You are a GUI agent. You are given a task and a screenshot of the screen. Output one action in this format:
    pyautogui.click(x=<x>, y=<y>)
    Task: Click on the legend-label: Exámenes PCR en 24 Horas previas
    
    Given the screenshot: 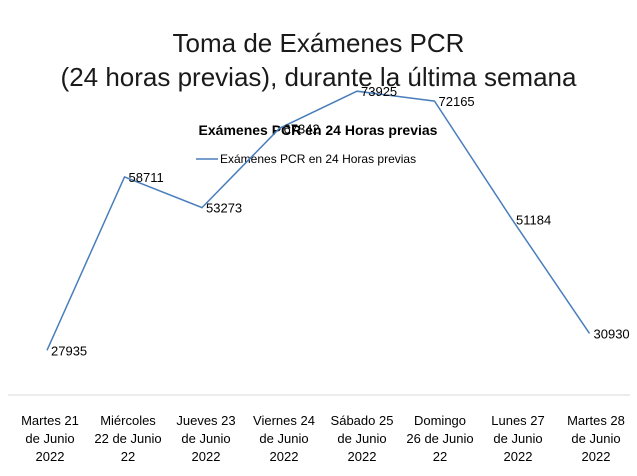 What is the action you would take?
    pyautogui.click(x=318, y=159)
    